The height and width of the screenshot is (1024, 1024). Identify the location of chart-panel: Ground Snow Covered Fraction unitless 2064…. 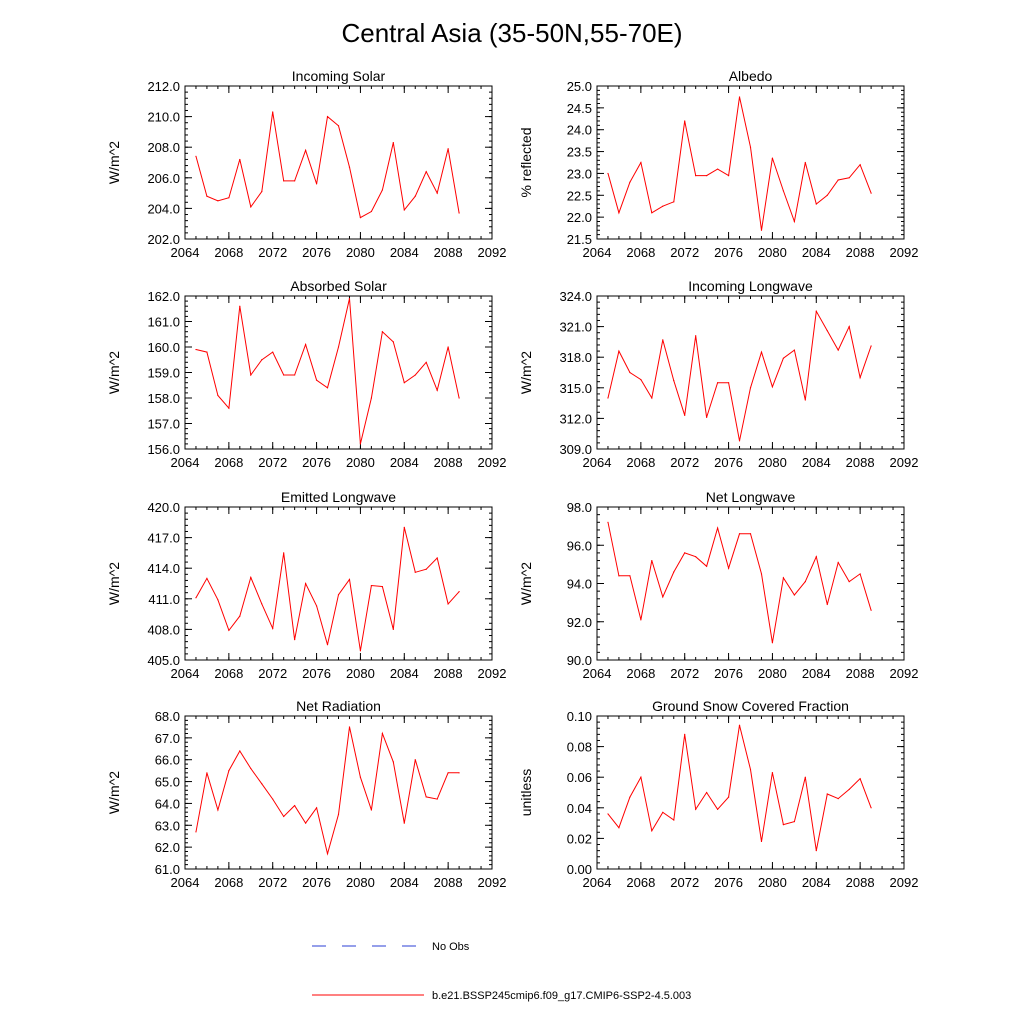
(718, 794).